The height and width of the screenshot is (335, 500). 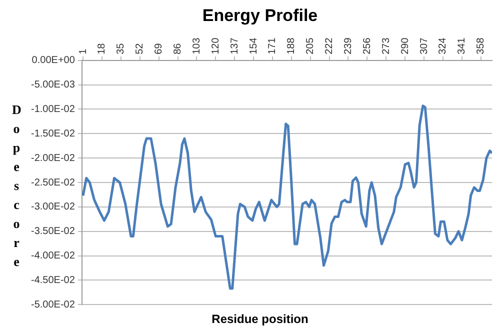 I want to click on x-tick-label: 171, so click(x=272, y=45).